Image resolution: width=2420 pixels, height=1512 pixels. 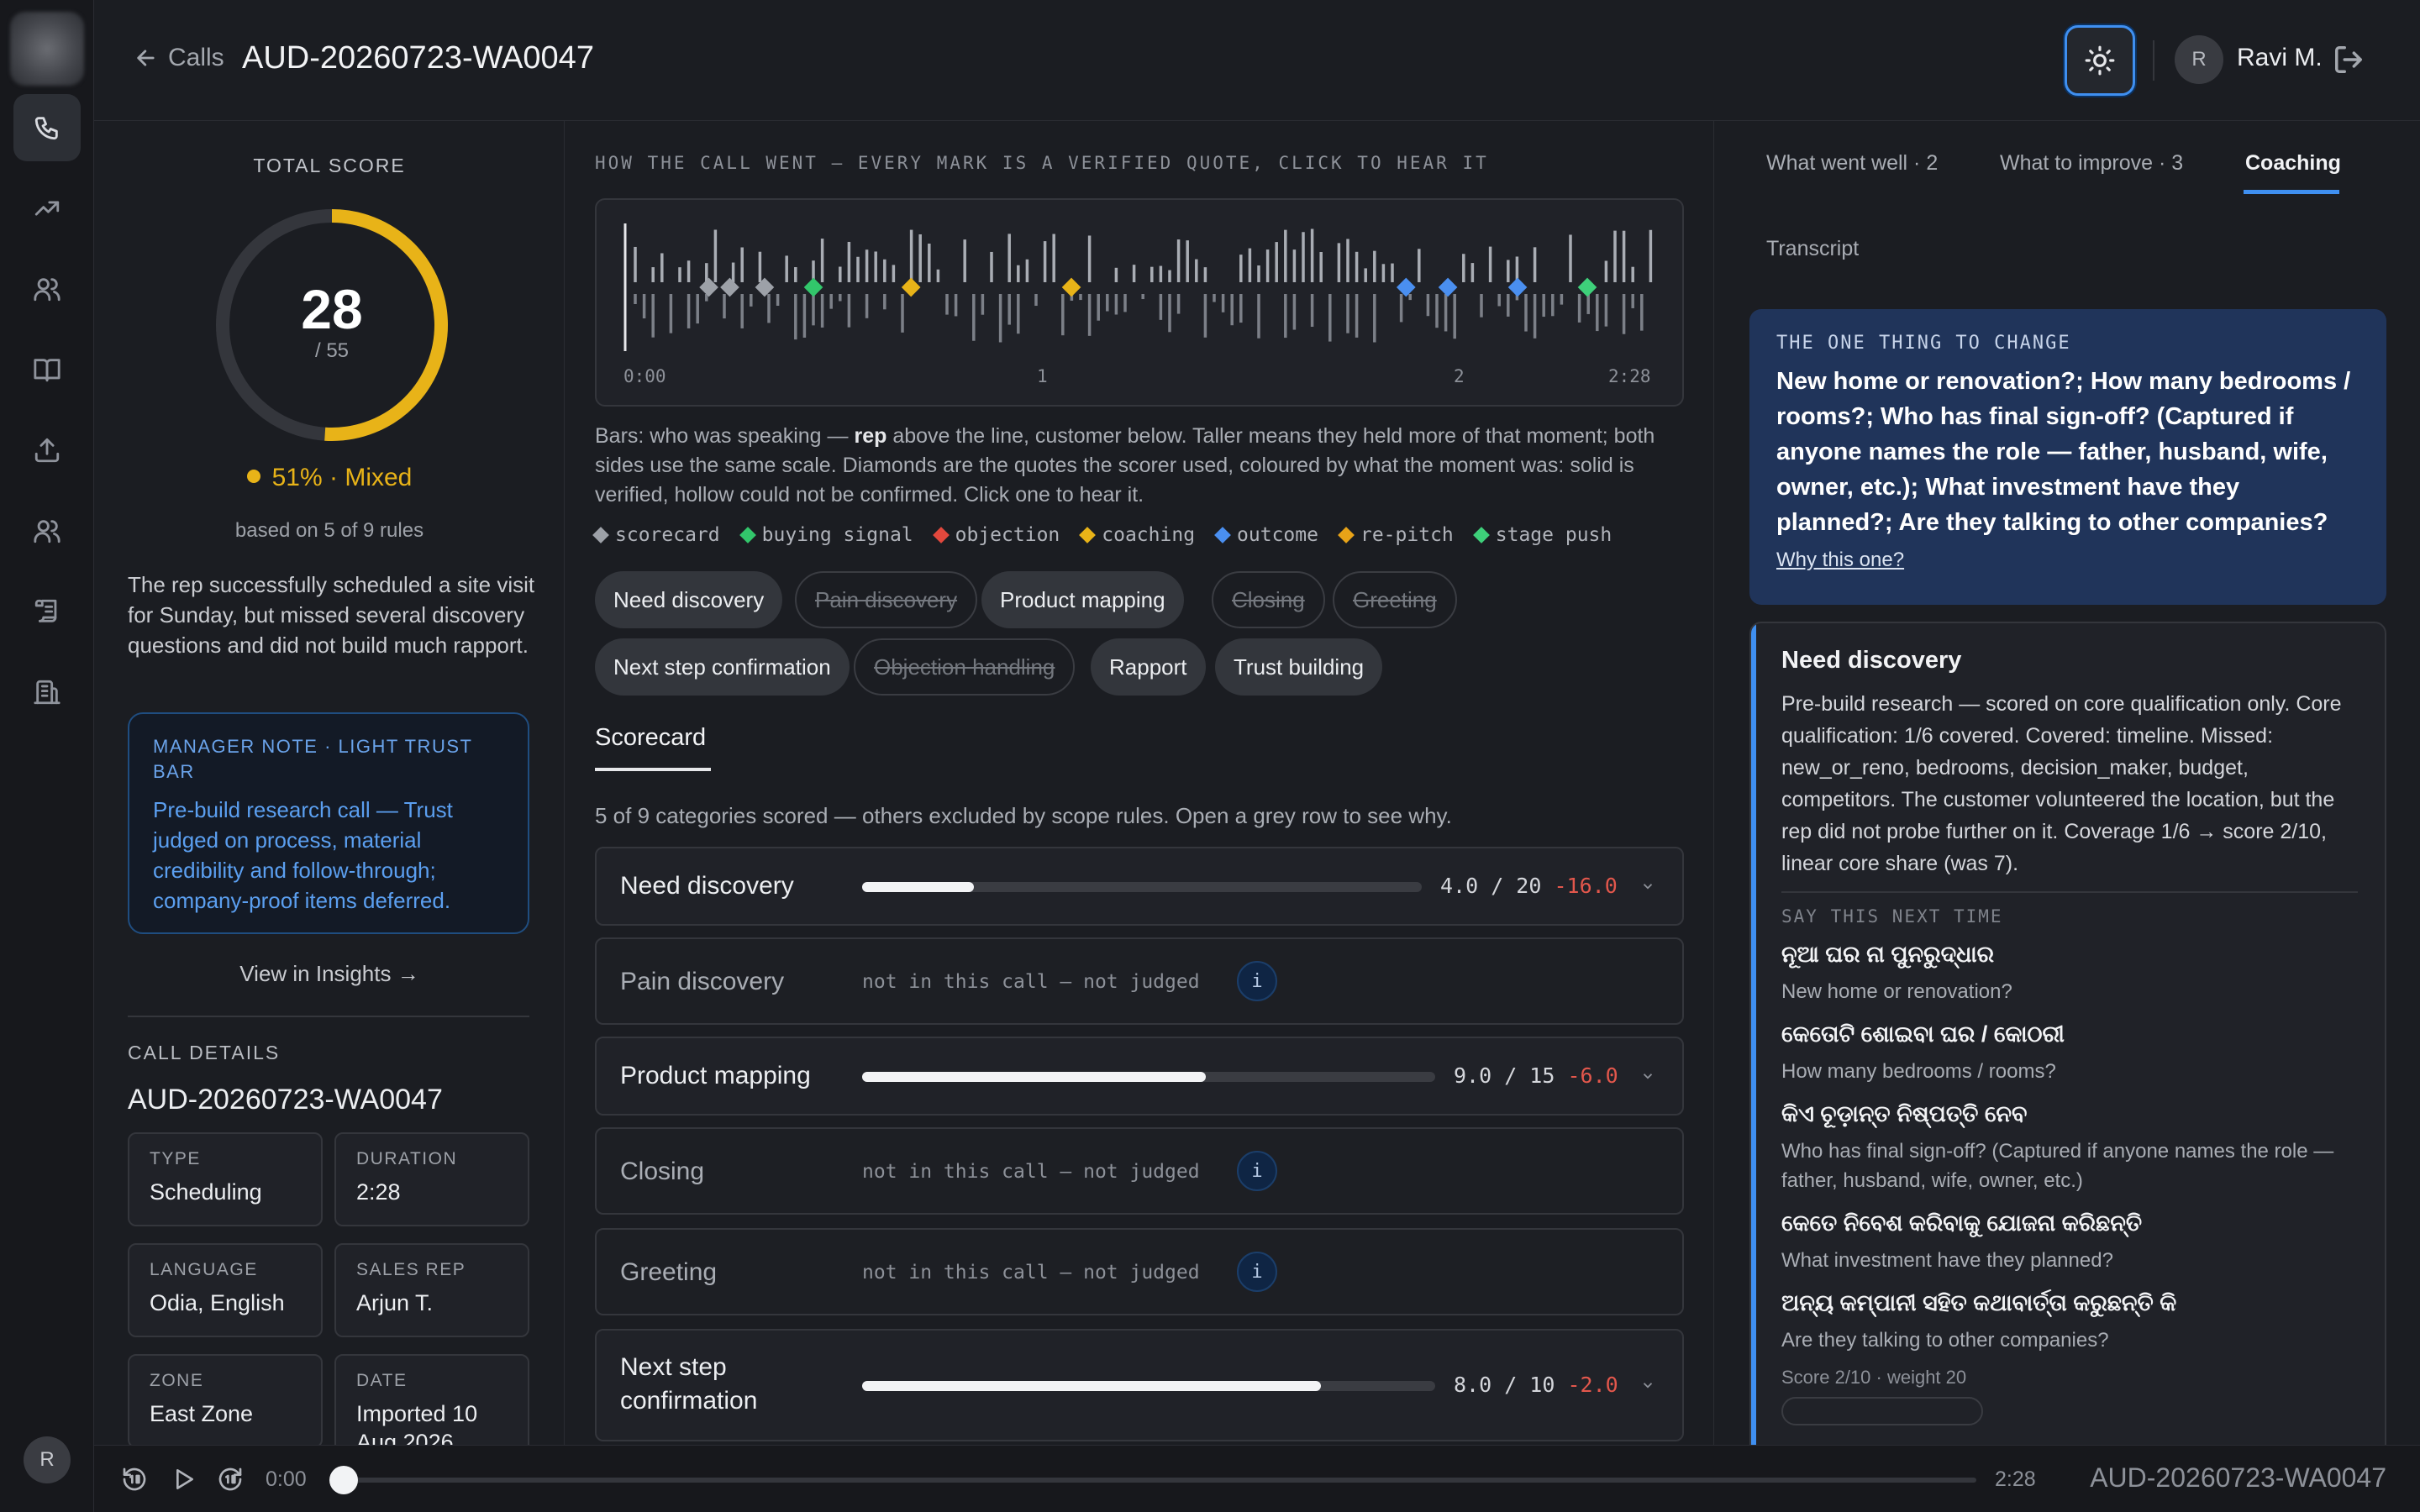 What do you see at coordinates (47, 450) in the screenshot?
I see `upload-nav-icon` at bounding box center [47, 450].